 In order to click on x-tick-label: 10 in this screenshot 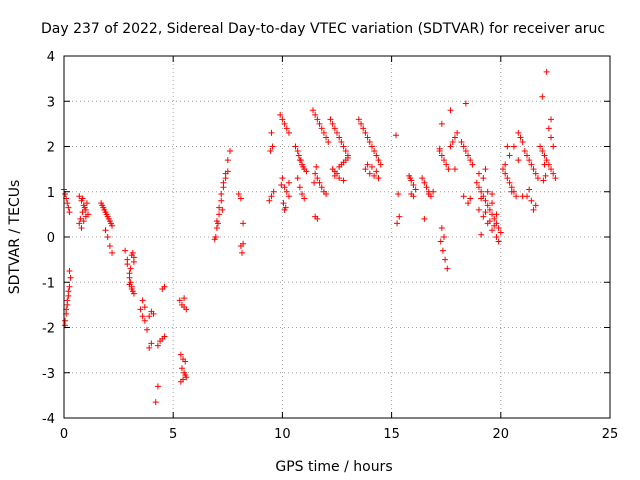, I will do `click(282, 434)`.